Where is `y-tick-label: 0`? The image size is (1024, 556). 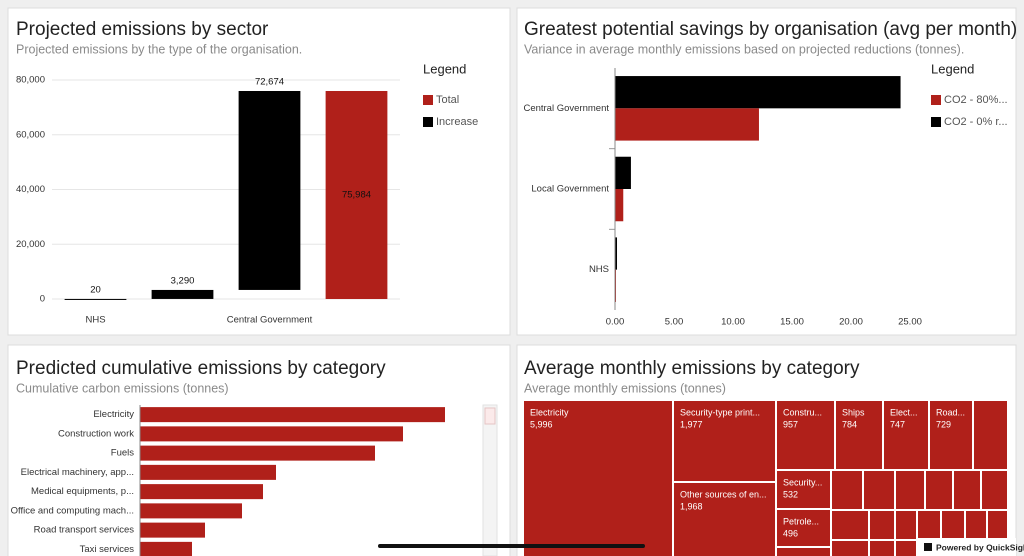 y-tick-label: 0 is located at coordinates (42, 299).